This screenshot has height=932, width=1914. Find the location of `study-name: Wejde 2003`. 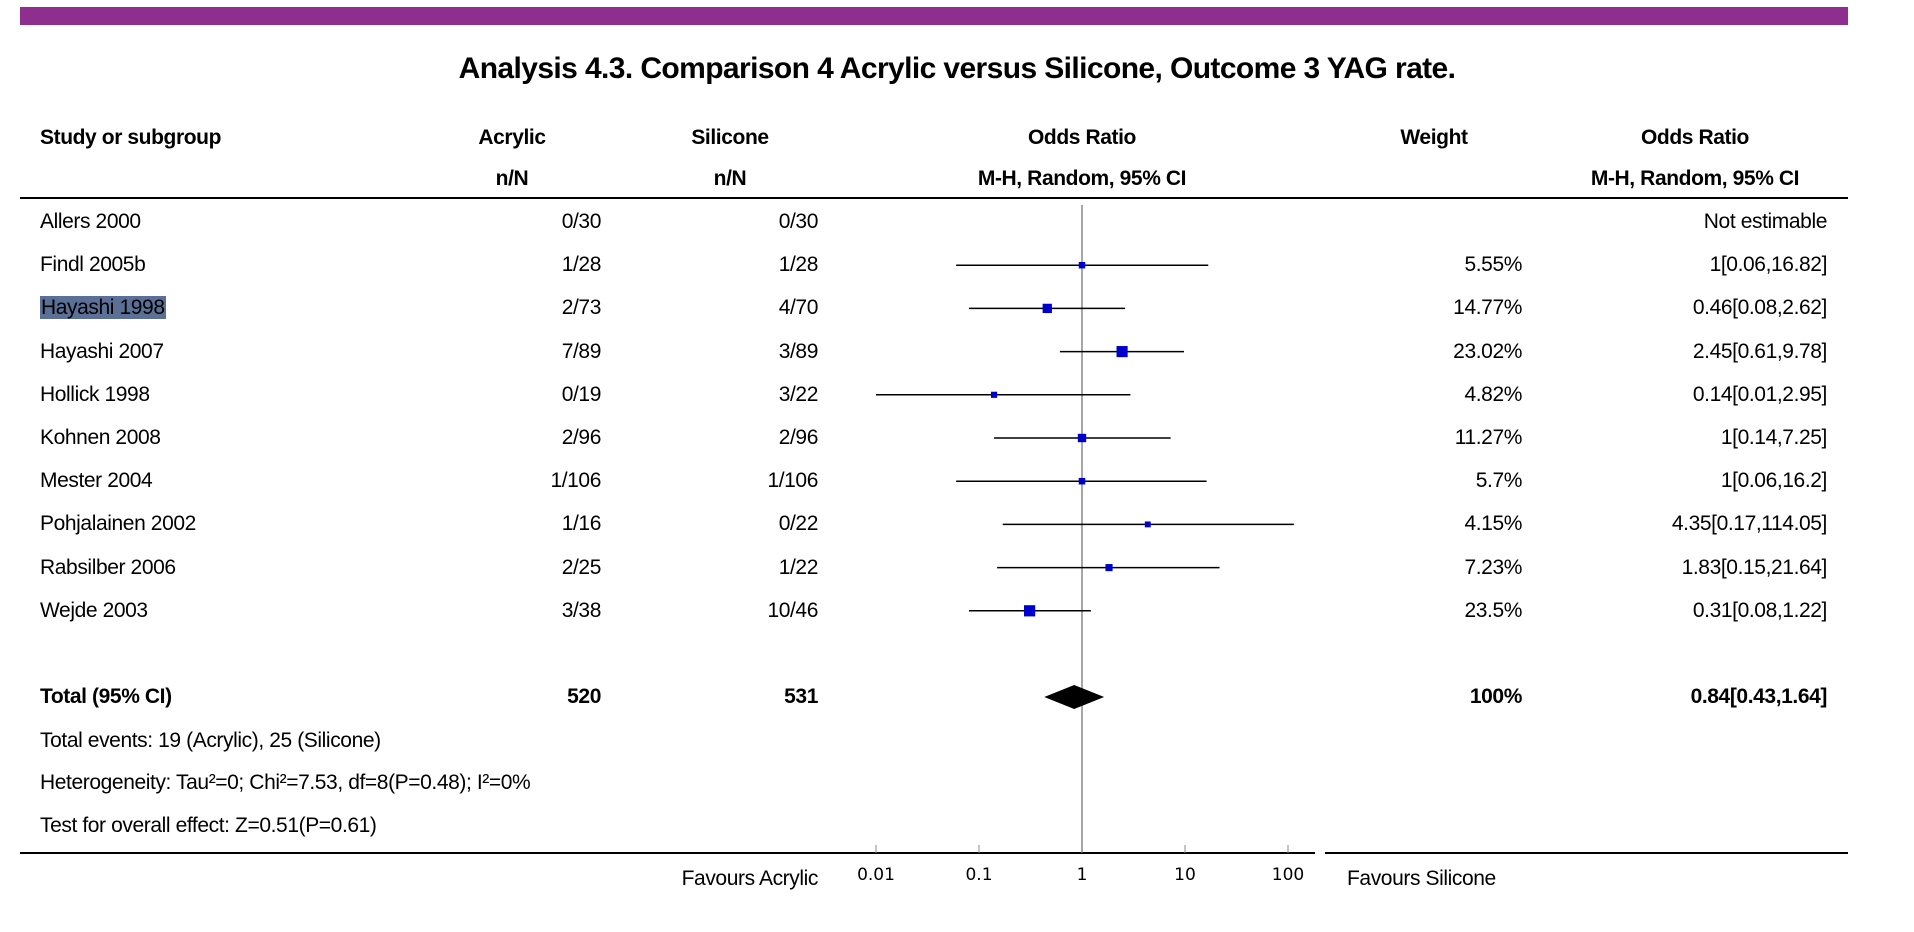

study-name: Wejde 2003 is located at coordinates (94, 611).